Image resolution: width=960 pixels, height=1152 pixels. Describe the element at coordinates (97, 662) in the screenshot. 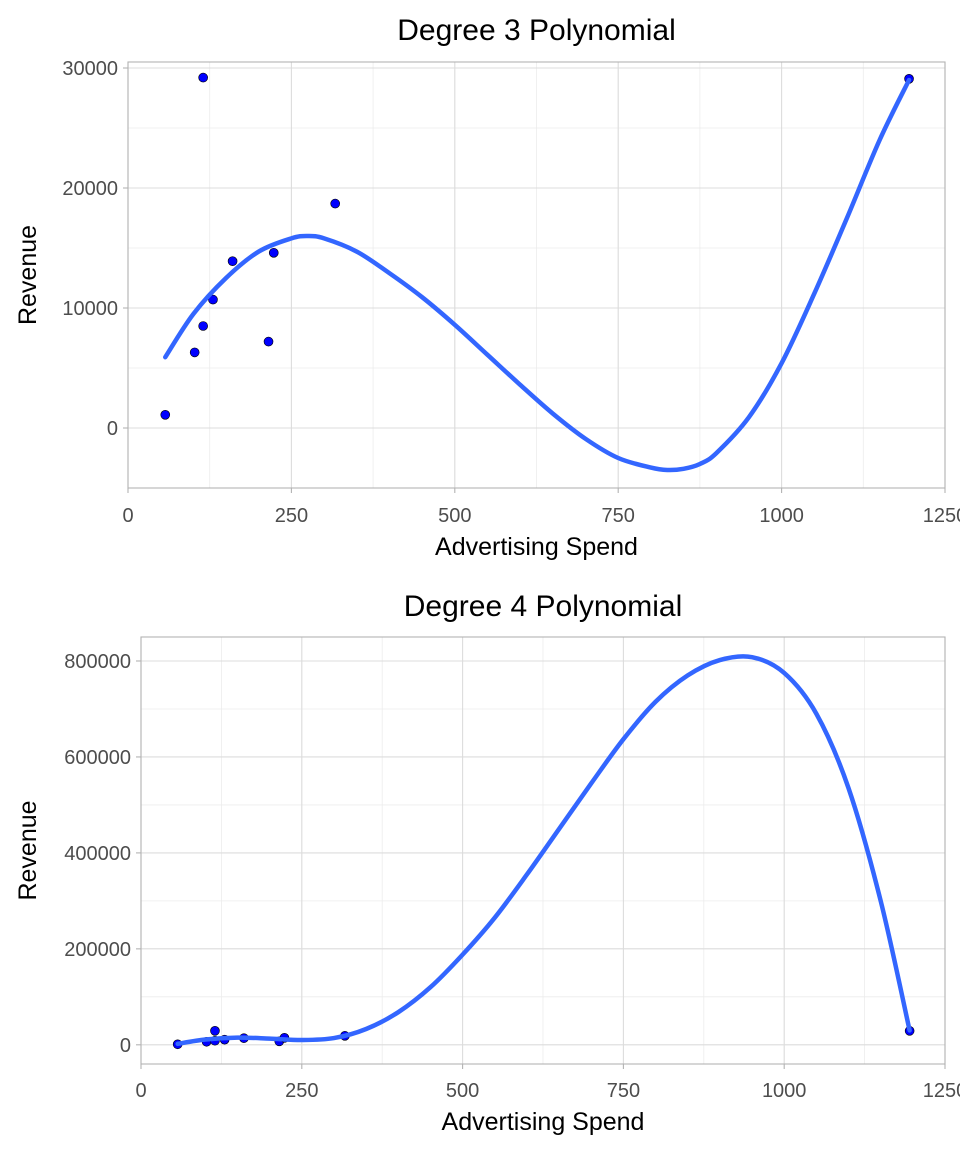

I see `y-tick-label: 800000` at that location.